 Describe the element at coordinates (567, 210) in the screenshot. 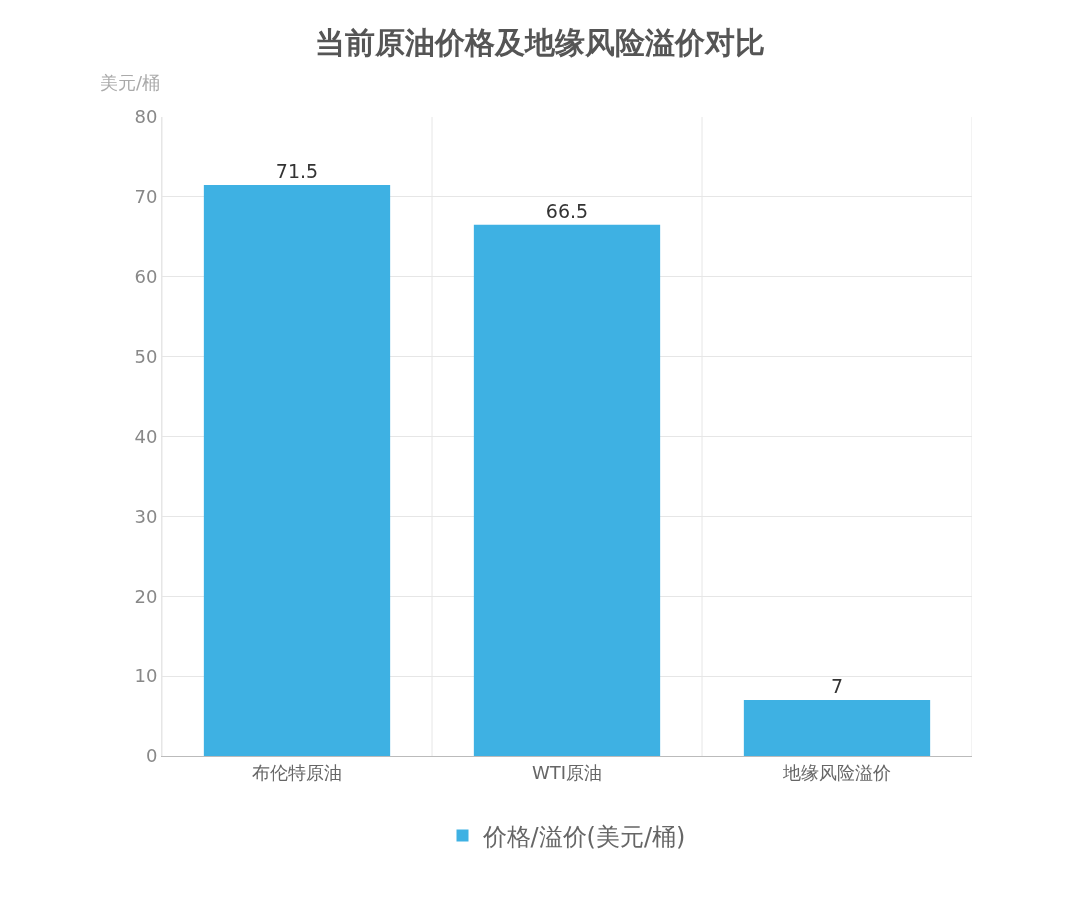

I see `data-label: 66.5` at that location.